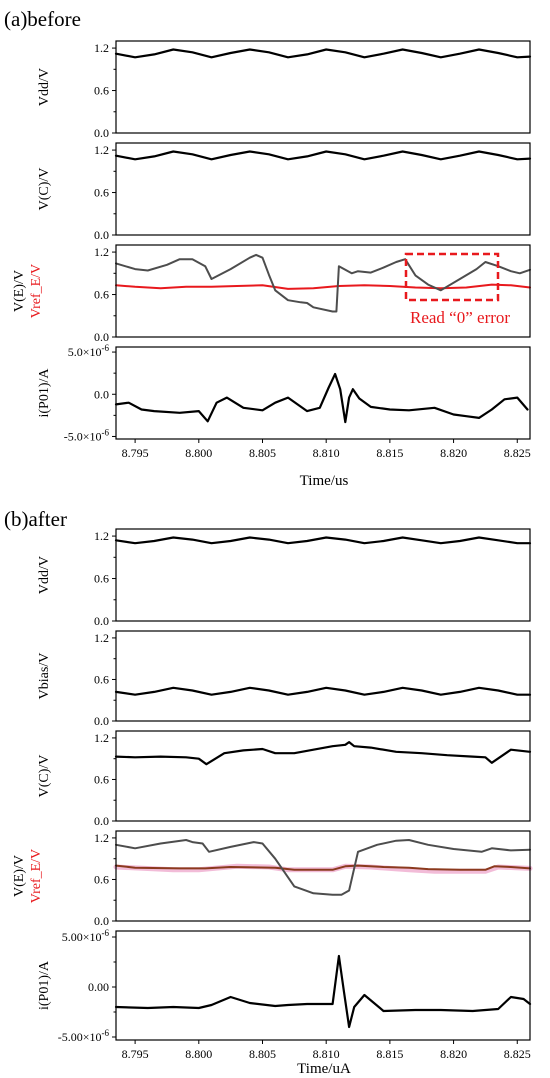 This screenshot has height=1078, width=550. I want to click on chart-3-ytick-exp-0: -6, so click(106, 432).